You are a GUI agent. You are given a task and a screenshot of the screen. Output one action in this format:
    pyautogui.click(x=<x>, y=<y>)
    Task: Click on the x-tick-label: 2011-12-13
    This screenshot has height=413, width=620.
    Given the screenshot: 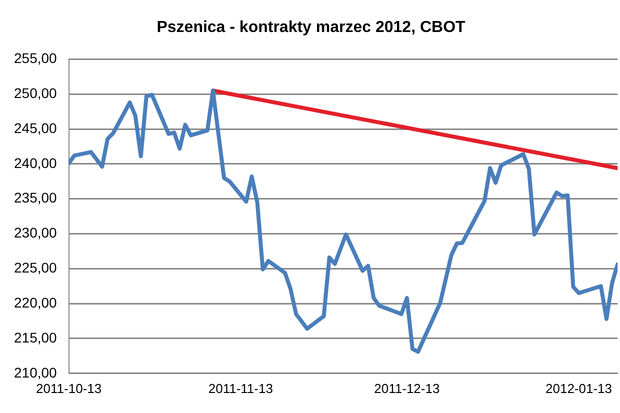 What is the action you would take?
    pyautogui.click(x=407, y=388)
    